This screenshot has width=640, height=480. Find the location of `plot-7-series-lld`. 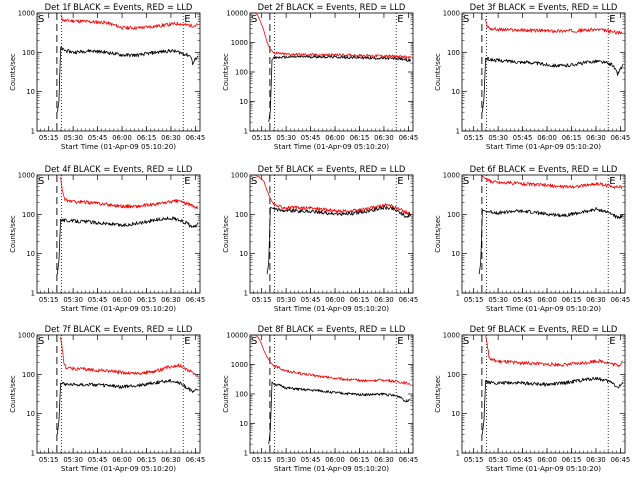

plot-7-series-lld is located at coordinates (129, 356).